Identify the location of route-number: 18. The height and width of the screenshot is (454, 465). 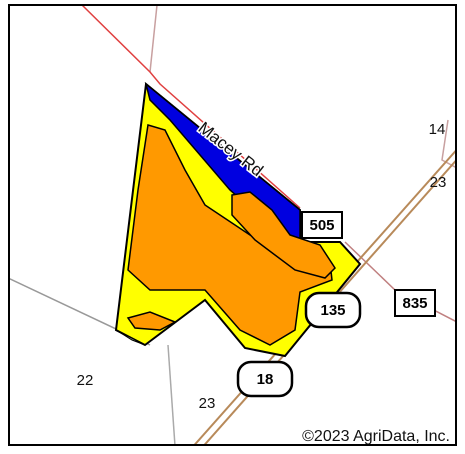
(265, 379).